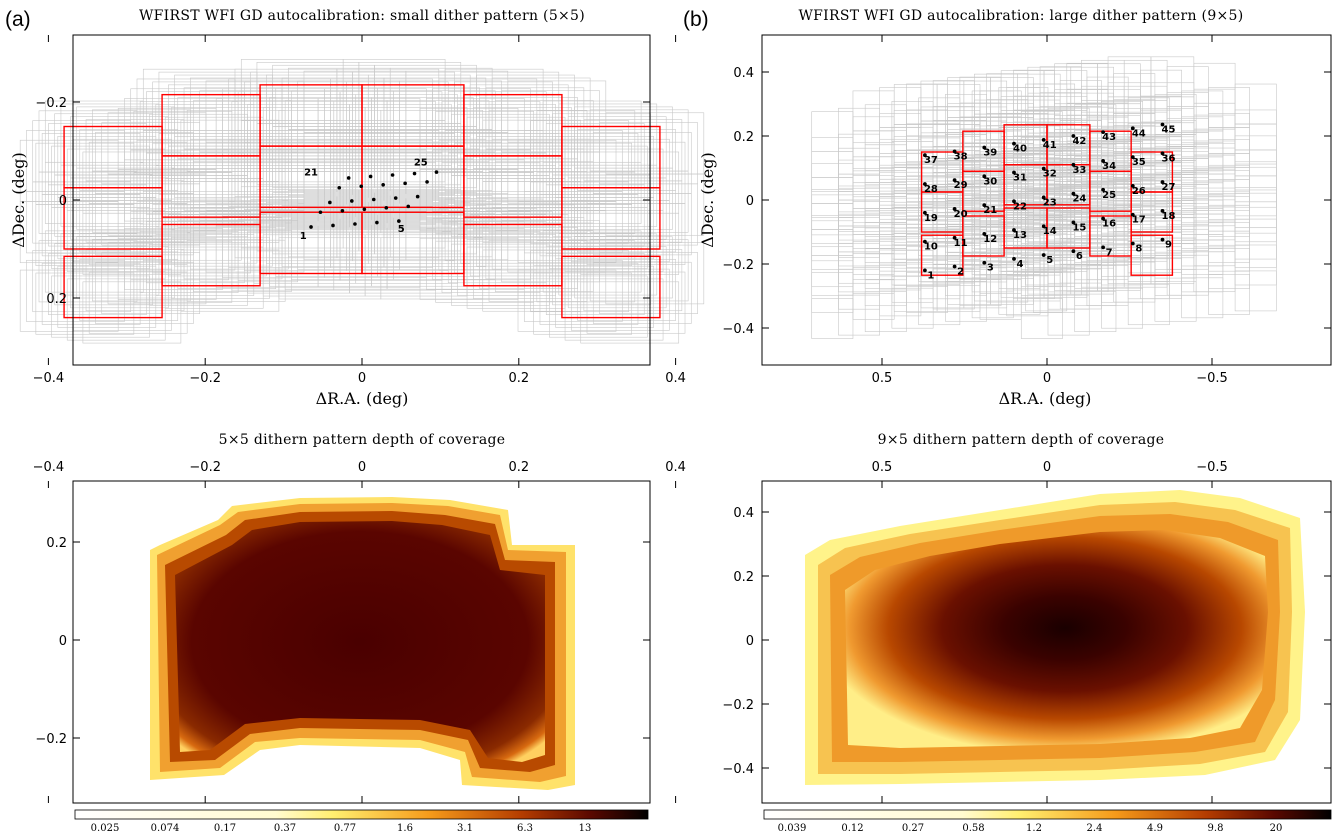 This screenshot has height=836, width=1335. What do you see at coordinates (51, 739) in the screenshot?
I see `y-tick-label: −0.2` at bounding box center [51, 739].